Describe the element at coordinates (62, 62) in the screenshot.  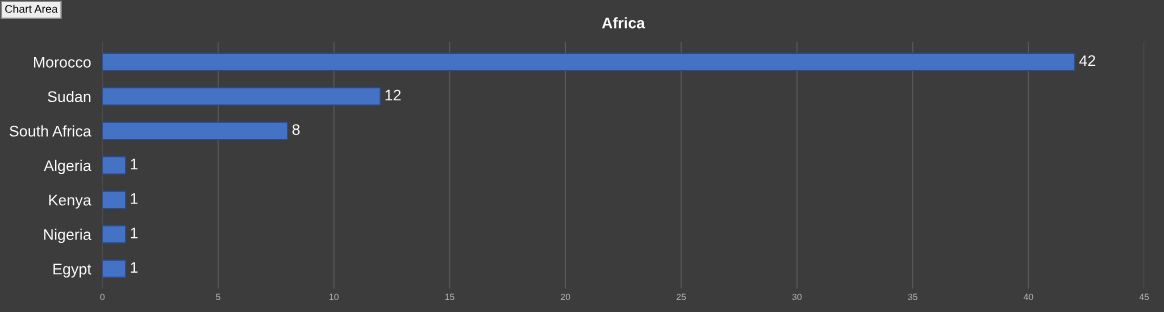
I see `y-tick-label: Morocco` at that location.